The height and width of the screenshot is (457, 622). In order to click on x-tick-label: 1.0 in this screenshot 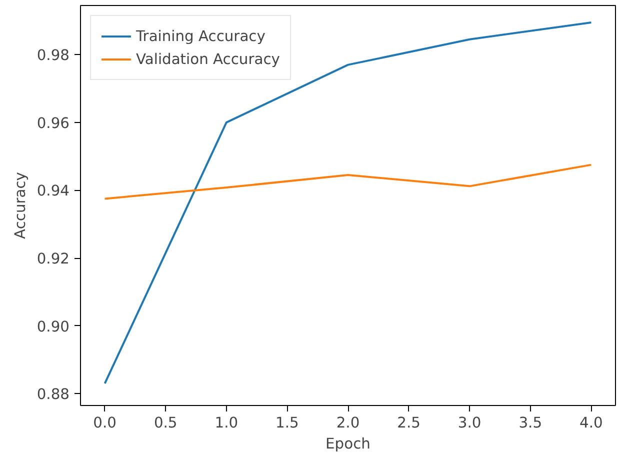, I will do `click(226, 423)`.